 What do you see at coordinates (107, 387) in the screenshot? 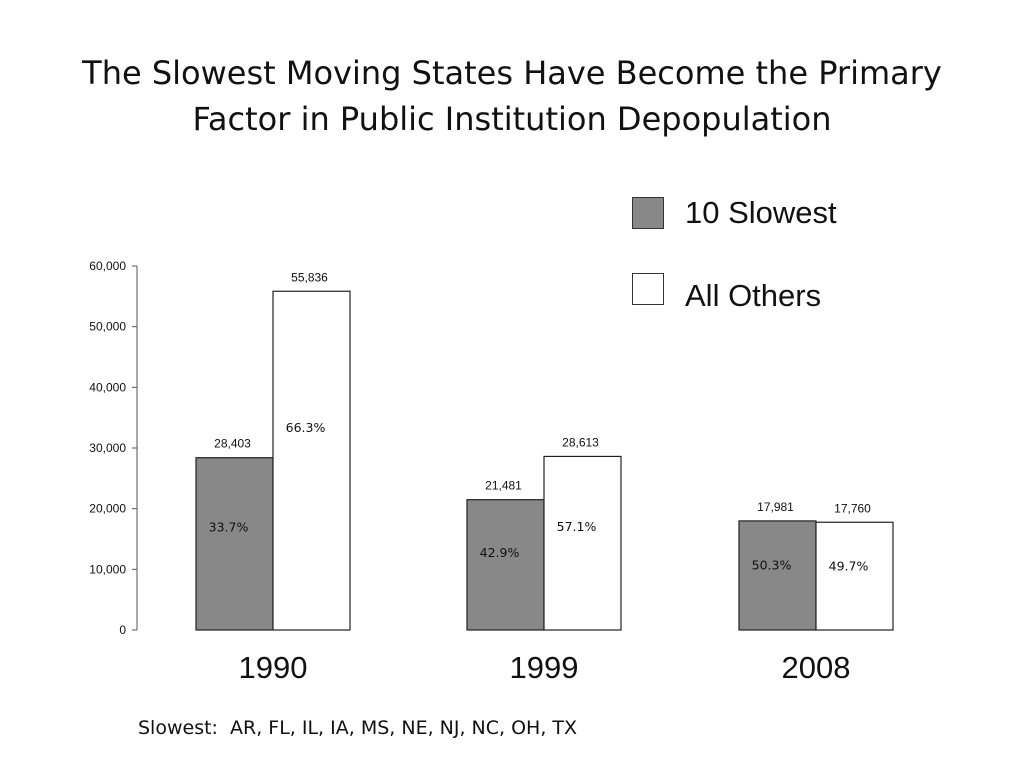
I see `y-tick-label: 40,000` at bounding box center [107, 387].